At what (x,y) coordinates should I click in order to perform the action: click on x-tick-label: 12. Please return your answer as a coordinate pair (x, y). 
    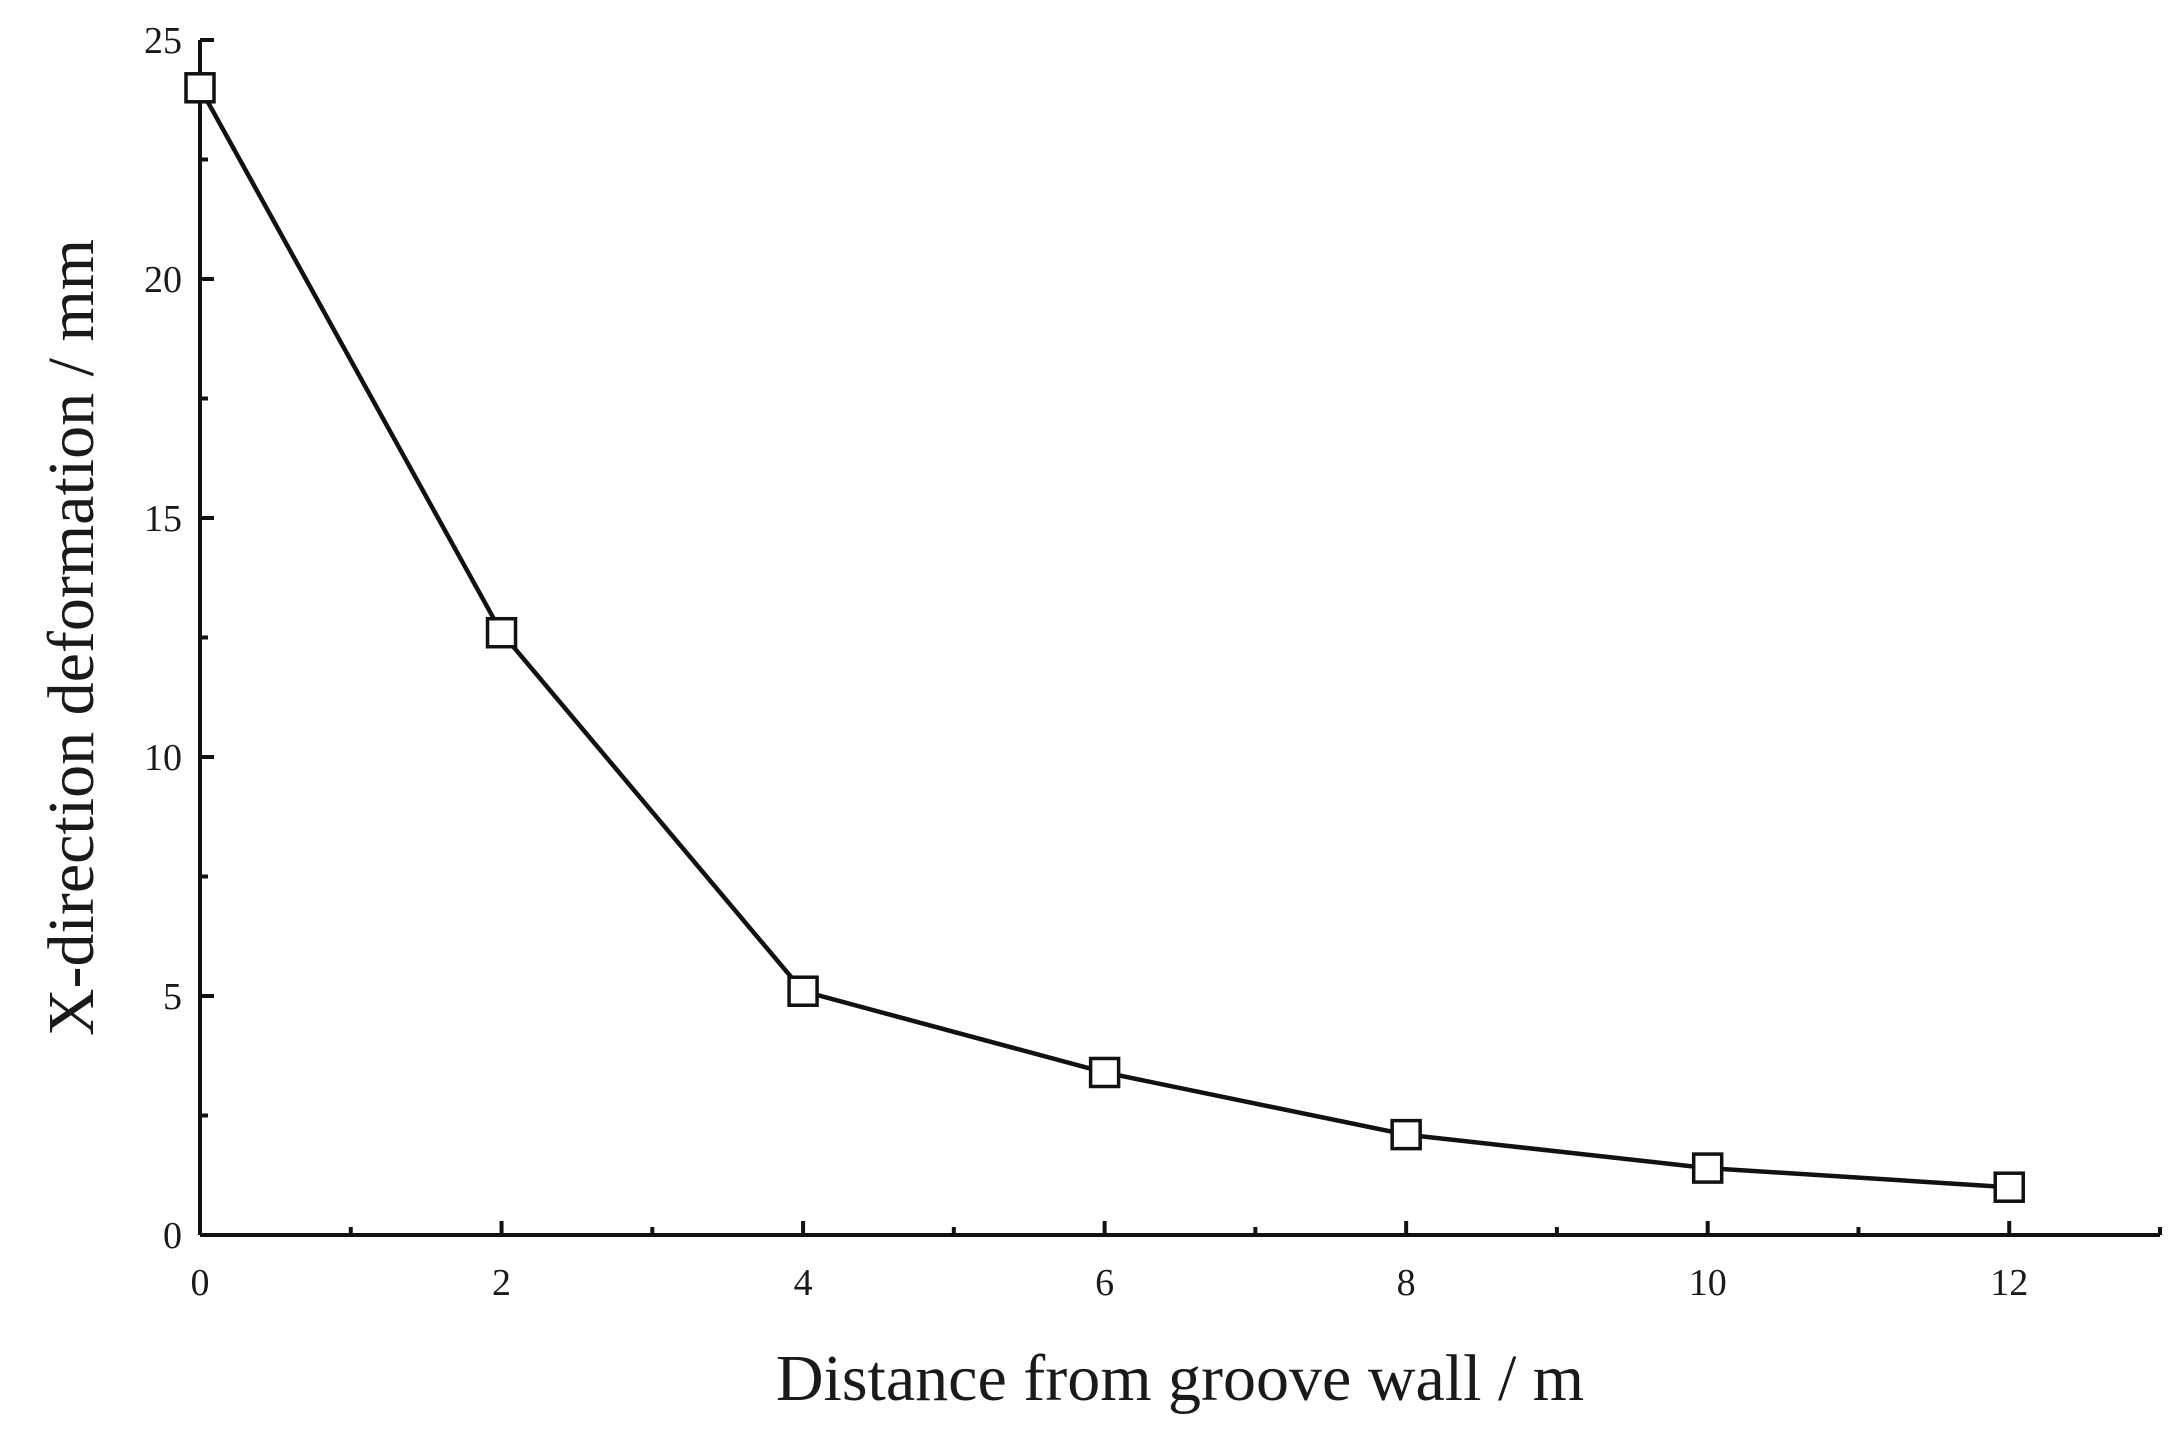
    Looking at the image, I should click on (2009, 1283).